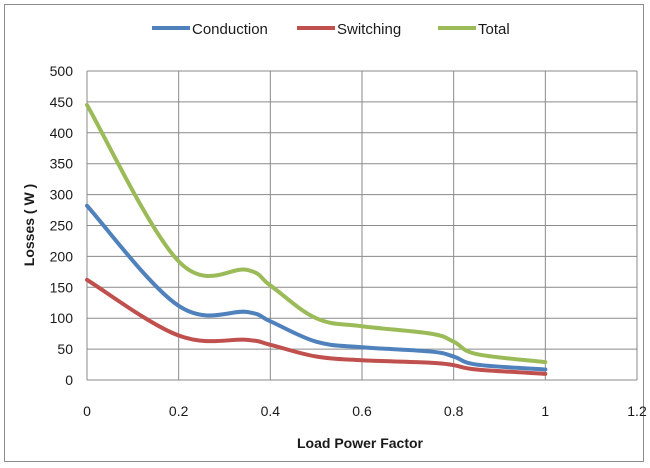 This screenshot has height=468, width=650. What do you see at coordinates (69, 380) in the screenshot?
I see `y-tick-label: 0` at bounding box center [69, 380].